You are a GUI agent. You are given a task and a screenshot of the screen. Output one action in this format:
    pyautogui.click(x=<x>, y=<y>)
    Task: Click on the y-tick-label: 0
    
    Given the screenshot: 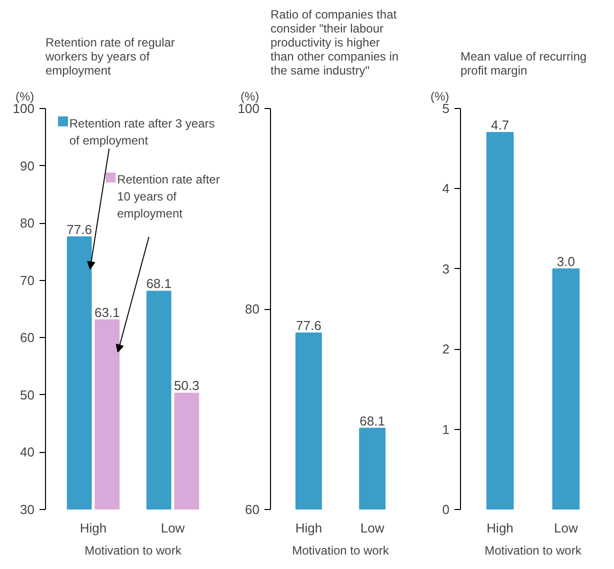 What is the action you would take?
    pyautogui.click(x=446, y=509)
    